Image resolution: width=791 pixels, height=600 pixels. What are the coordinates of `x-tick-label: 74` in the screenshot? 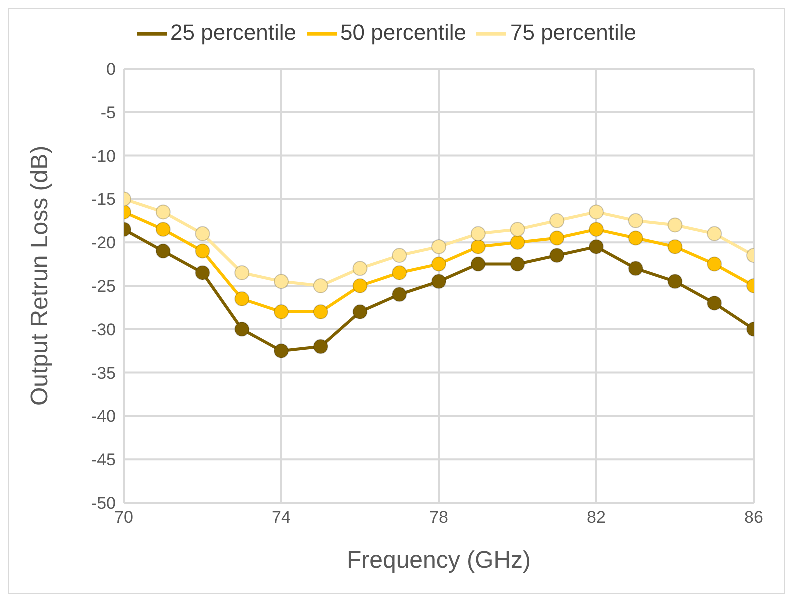 It's located at (281, 518).